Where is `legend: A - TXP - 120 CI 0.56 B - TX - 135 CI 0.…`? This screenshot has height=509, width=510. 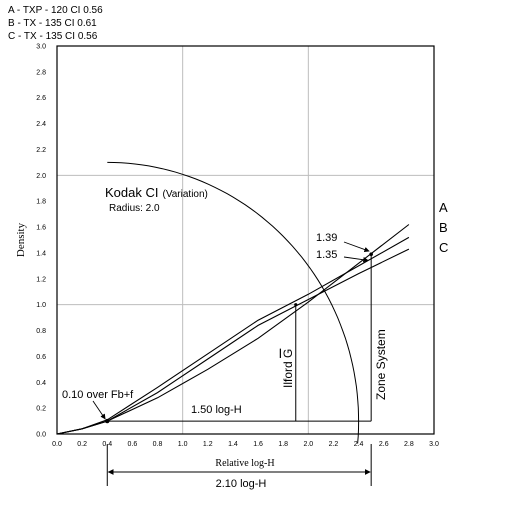 legend: A - TXP - 120 CI 0.56 B - TX - 135 CI 0.… is located at coordinates (55, 23).